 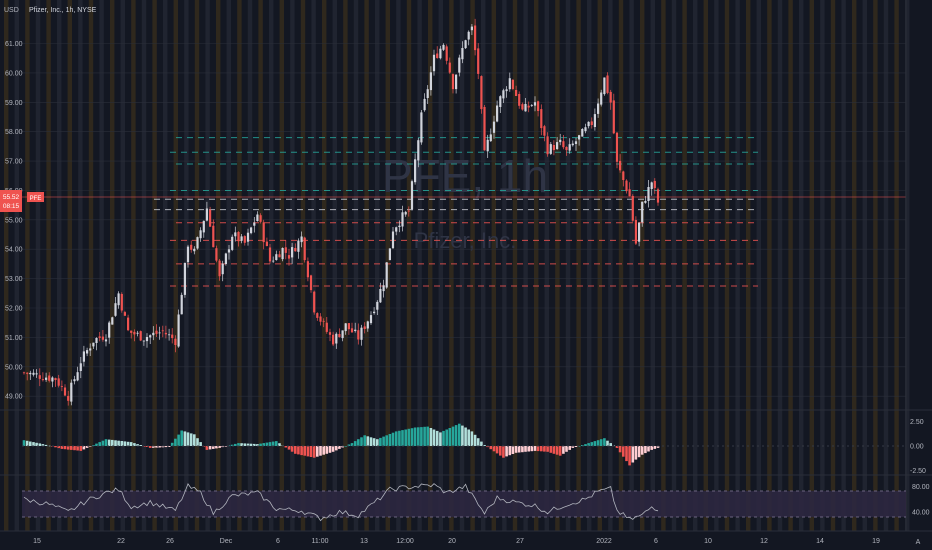 I want to click on watermark-name: Pfizer, Inc., so click(x=465, y=240).